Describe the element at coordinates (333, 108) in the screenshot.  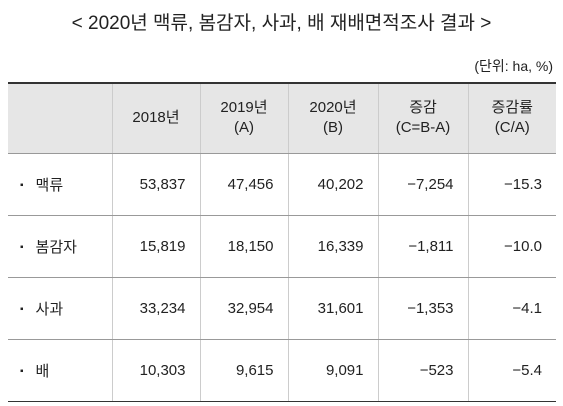
I see `header-text: 2020년` at that location.